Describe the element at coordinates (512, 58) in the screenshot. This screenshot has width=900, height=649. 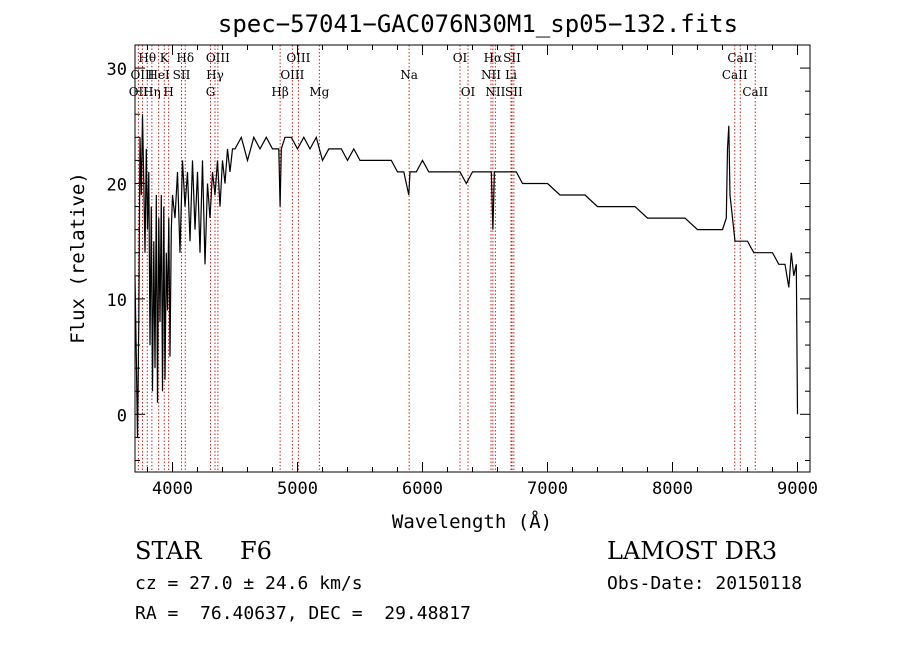
I see `line-label-23: SII` at that location.